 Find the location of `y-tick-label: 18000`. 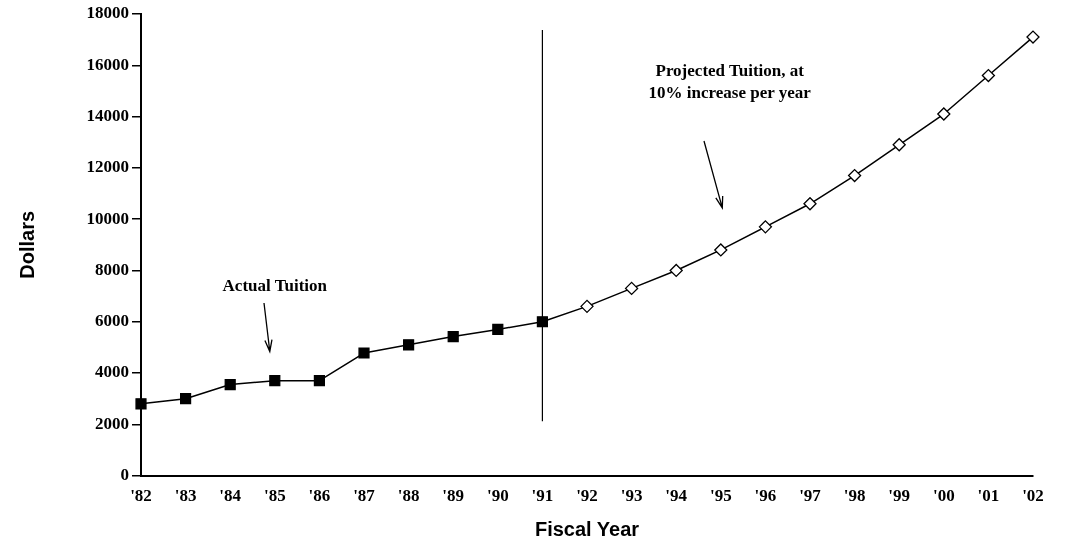

y-tick-label: 18000 is located at coordinates (107, 13).